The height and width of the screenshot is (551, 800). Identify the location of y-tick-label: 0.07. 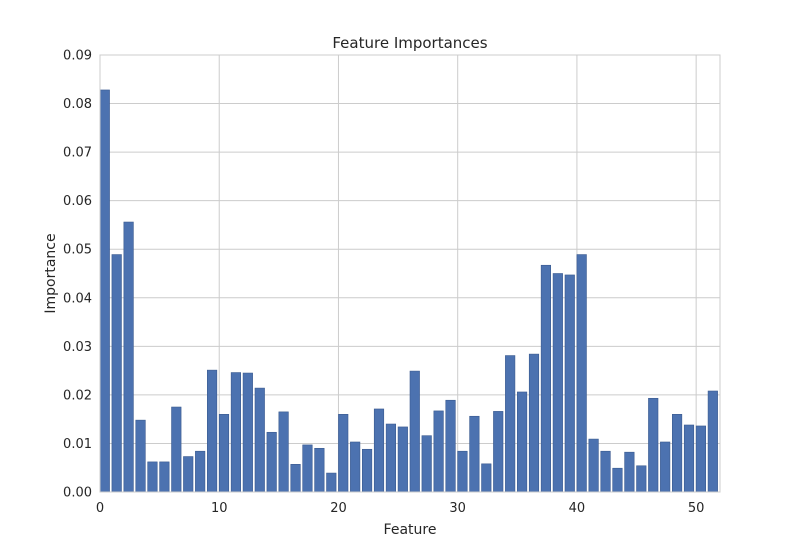
(77, 153).